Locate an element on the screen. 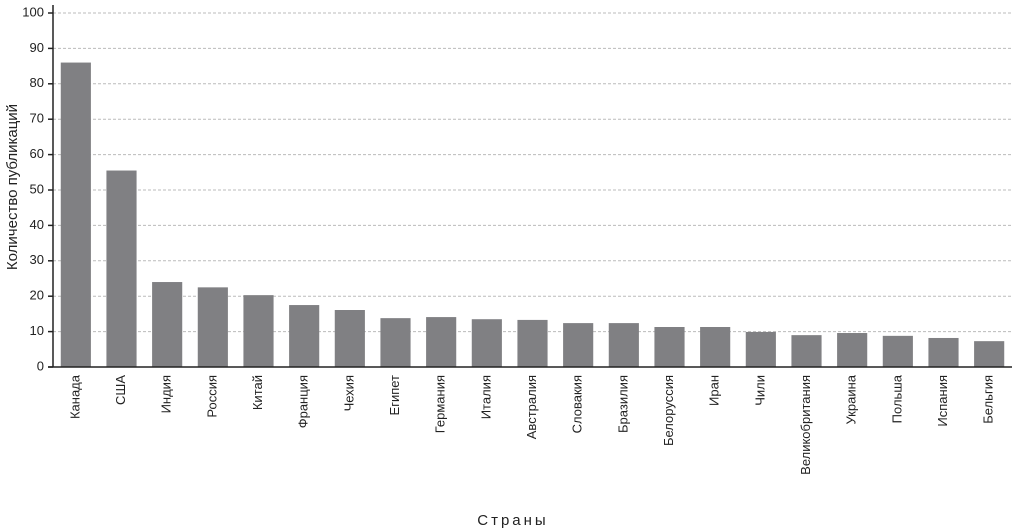 The width and height of the screenshot is (1024, 532). x-tick-label: Франция is located at coordinates (303, 401).